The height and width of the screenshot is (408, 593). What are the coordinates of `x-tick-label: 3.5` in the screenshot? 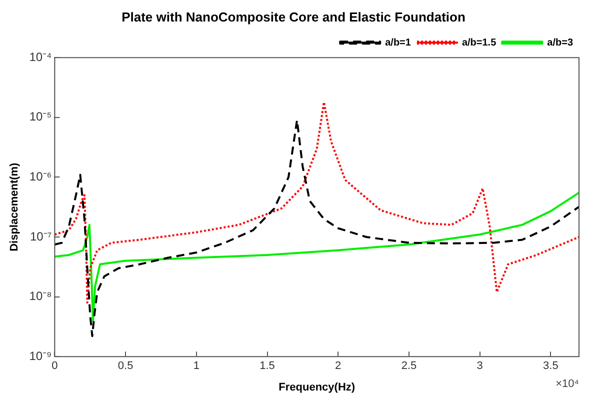 It's located at (550, 366).